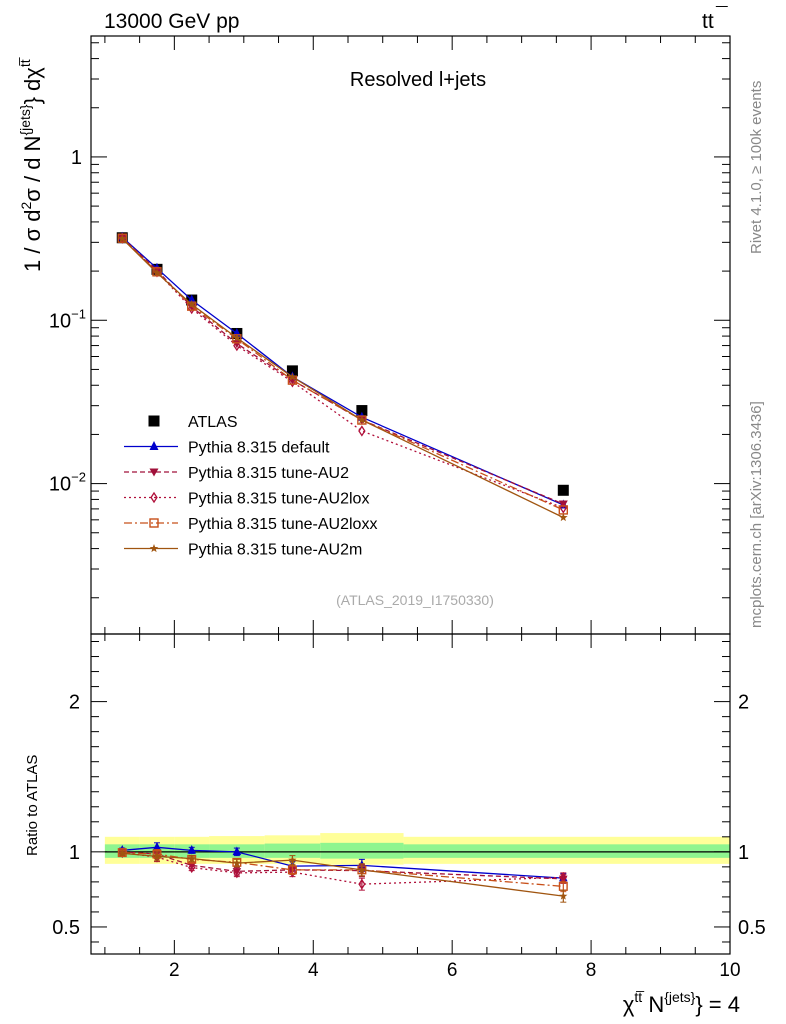 Image resolution: width=786 pixels, height=1024 pixels. I want to click on main-y-tick-label-exponent: −1, so click(78, 313).